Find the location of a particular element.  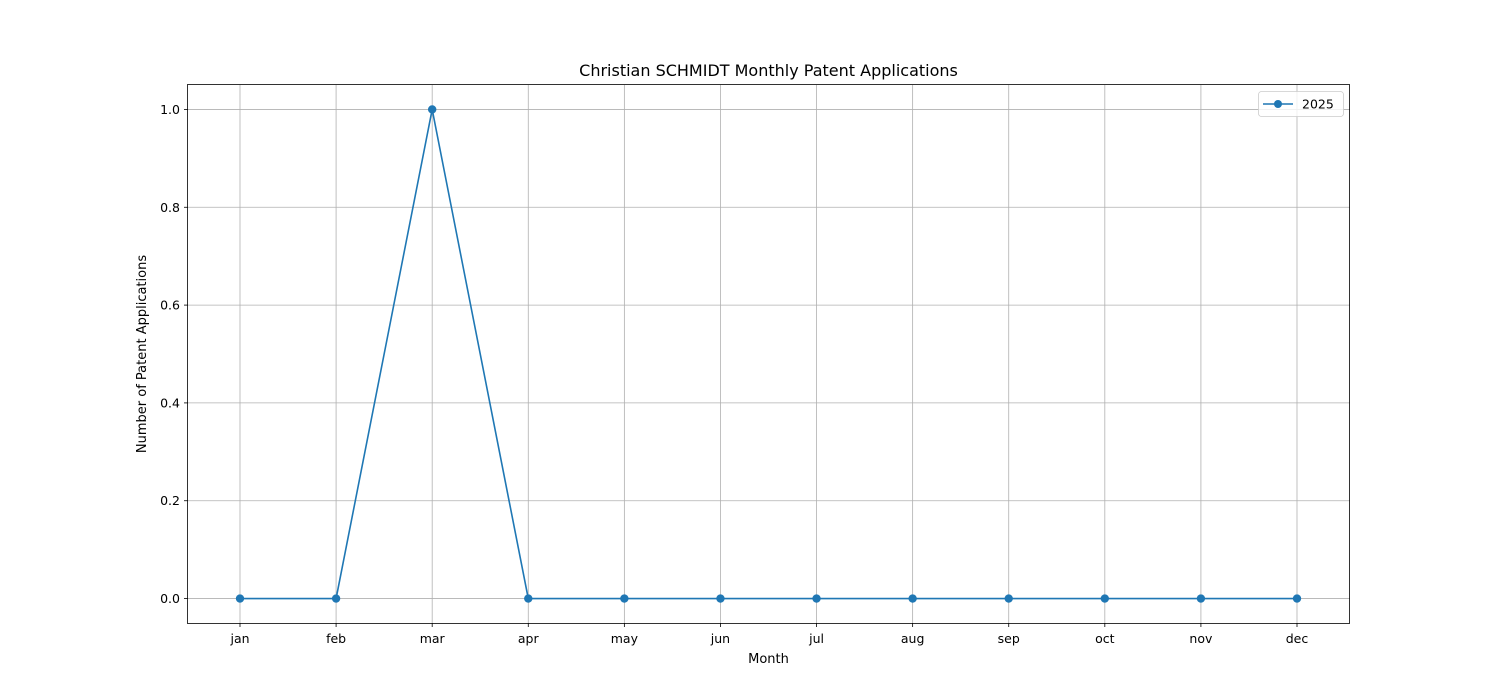

legend: 2025 is located at coordinates (1301, 104).